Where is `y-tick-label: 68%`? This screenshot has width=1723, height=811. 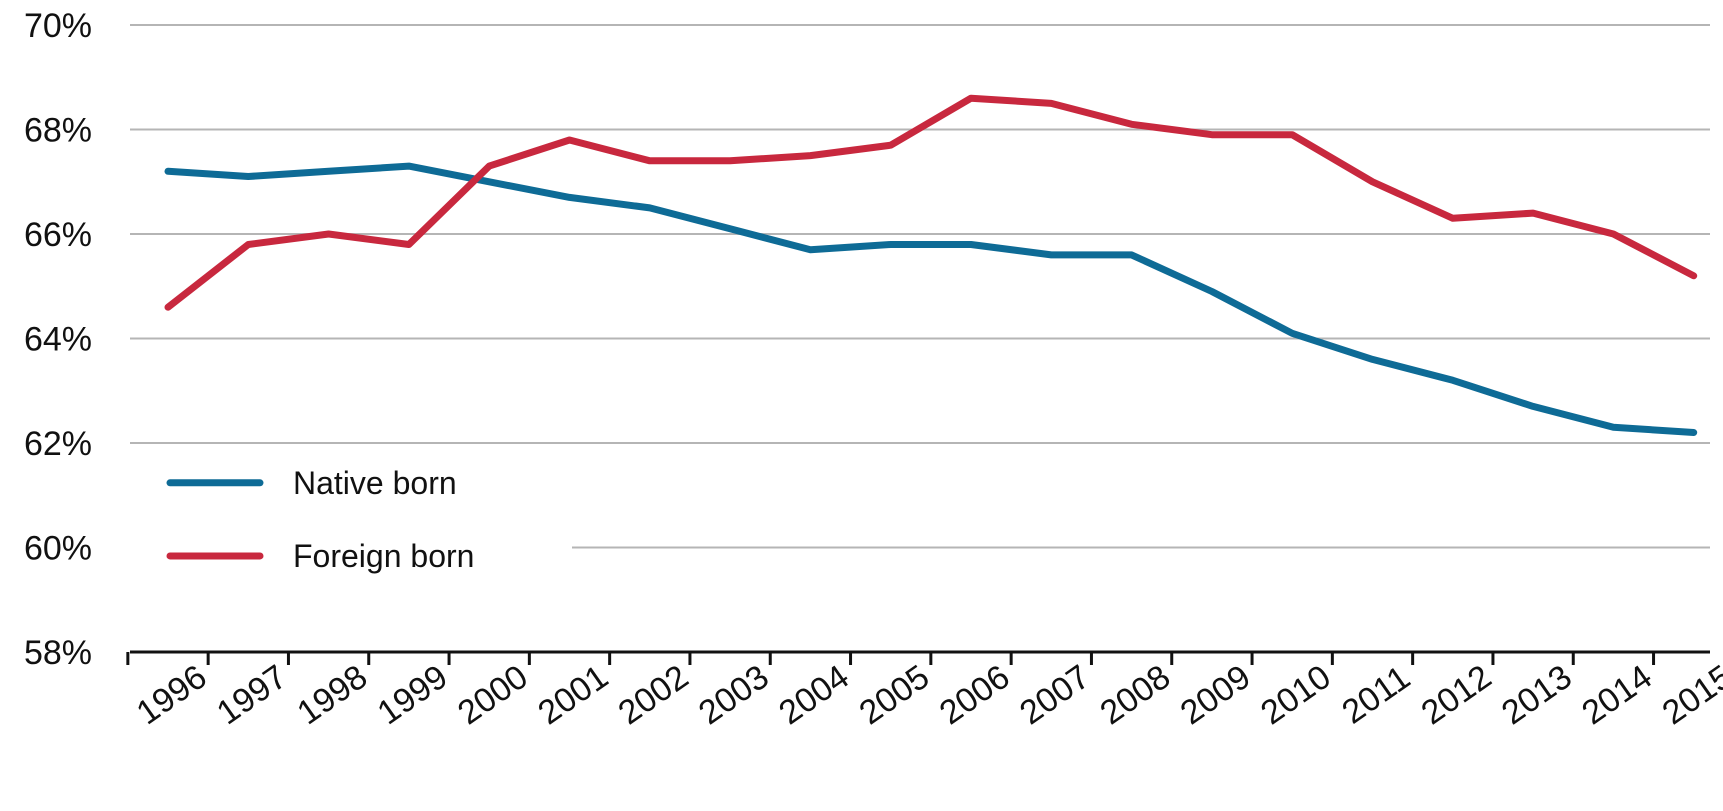 y-tick-label: 68% is located at coordinates (58, 131).